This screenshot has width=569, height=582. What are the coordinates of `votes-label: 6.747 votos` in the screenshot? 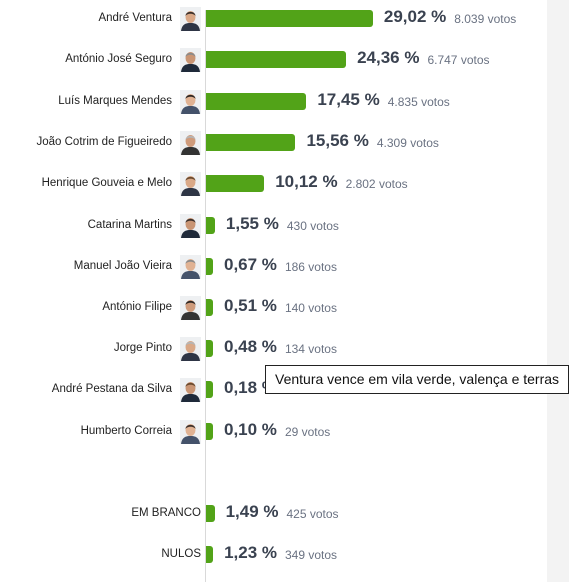 It's located at (458, 60).